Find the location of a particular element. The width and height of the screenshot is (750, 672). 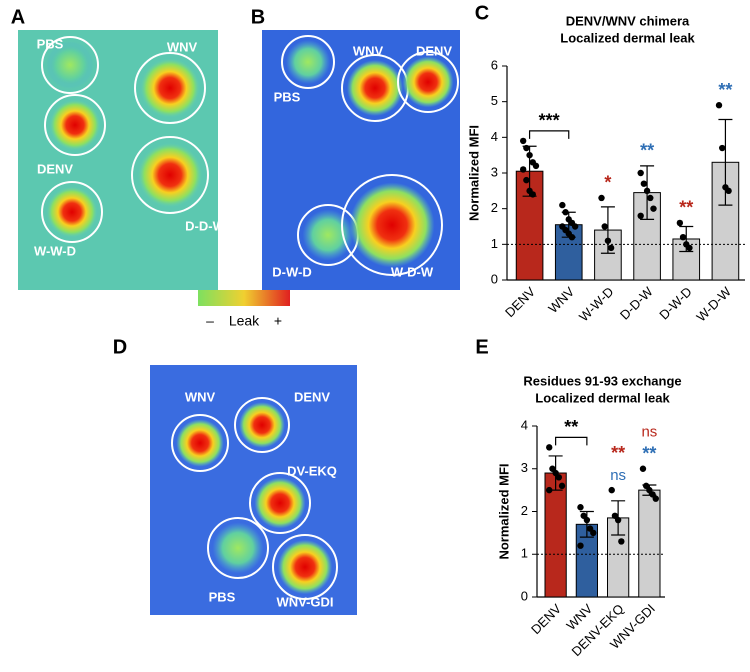

panel-label: C is located at coordinates (482, 13).